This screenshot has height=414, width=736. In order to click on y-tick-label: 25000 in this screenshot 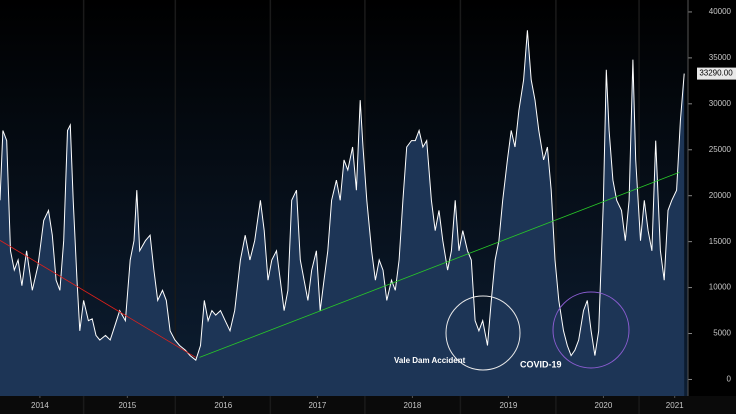, I will do `click(720, 149)`.